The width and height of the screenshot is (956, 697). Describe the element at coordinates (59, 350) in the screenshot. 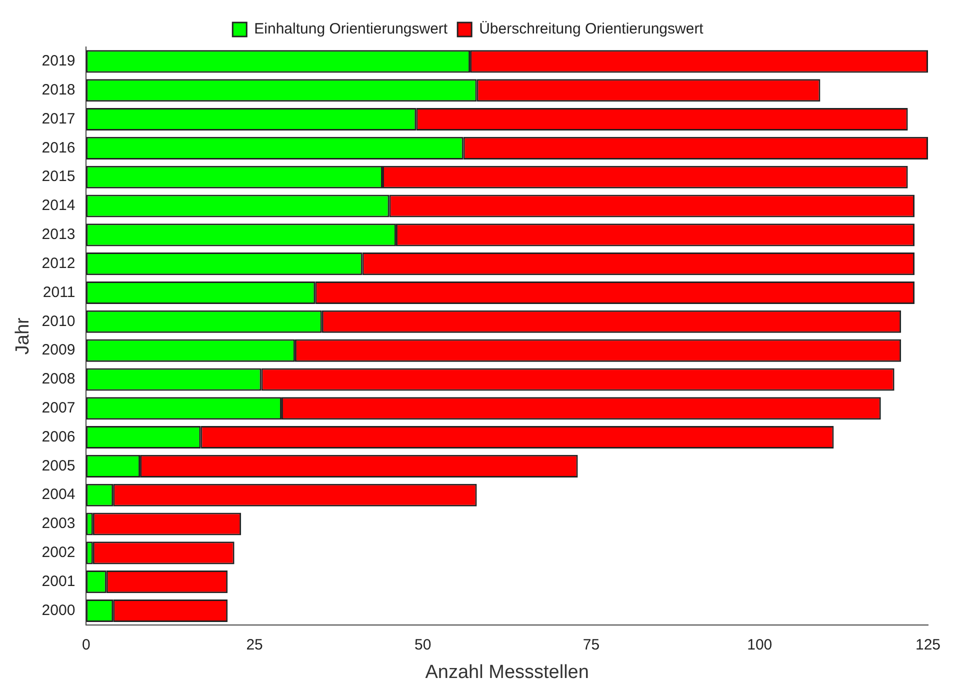

I see `y-tick-label: 2009` at that location.